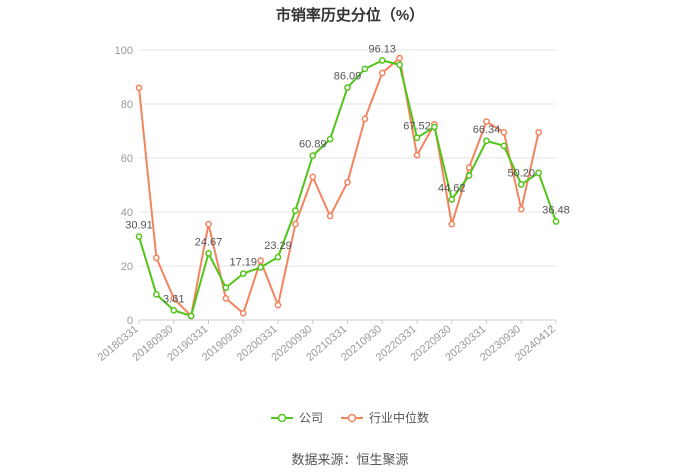 The height and width of the screenshot is (473, 700). What do you see at coordinates (556, 211) in the screenshot?
I see `data-label: 36.48` at bounding box center [556, 211].